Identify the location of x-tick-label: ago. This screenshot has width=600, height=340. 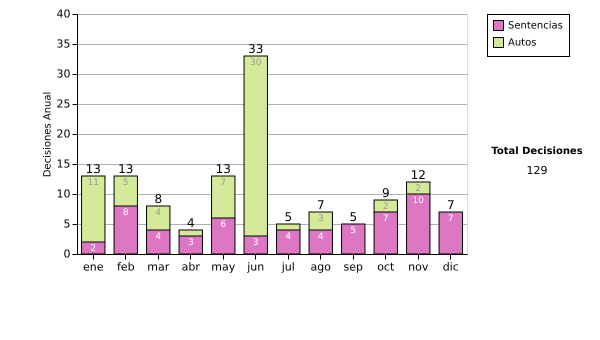
(321, 267).